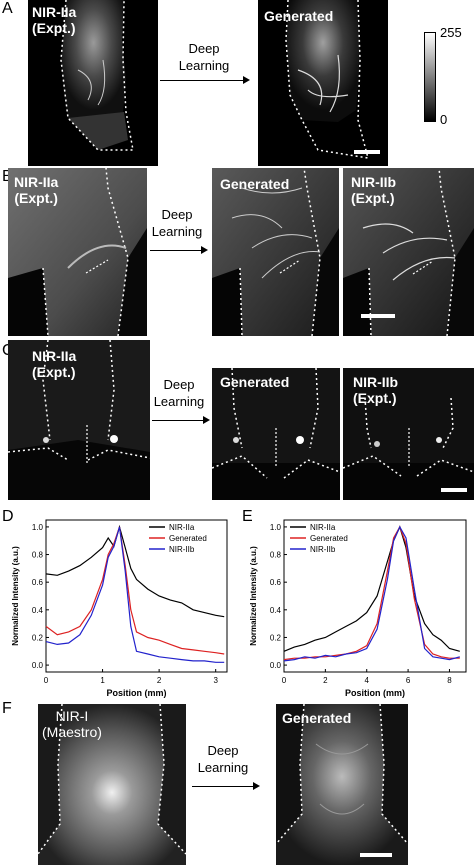 The width and height of the screenshot is (474, 865). I want to click on panel-letter-e: E, so click(247, 516).